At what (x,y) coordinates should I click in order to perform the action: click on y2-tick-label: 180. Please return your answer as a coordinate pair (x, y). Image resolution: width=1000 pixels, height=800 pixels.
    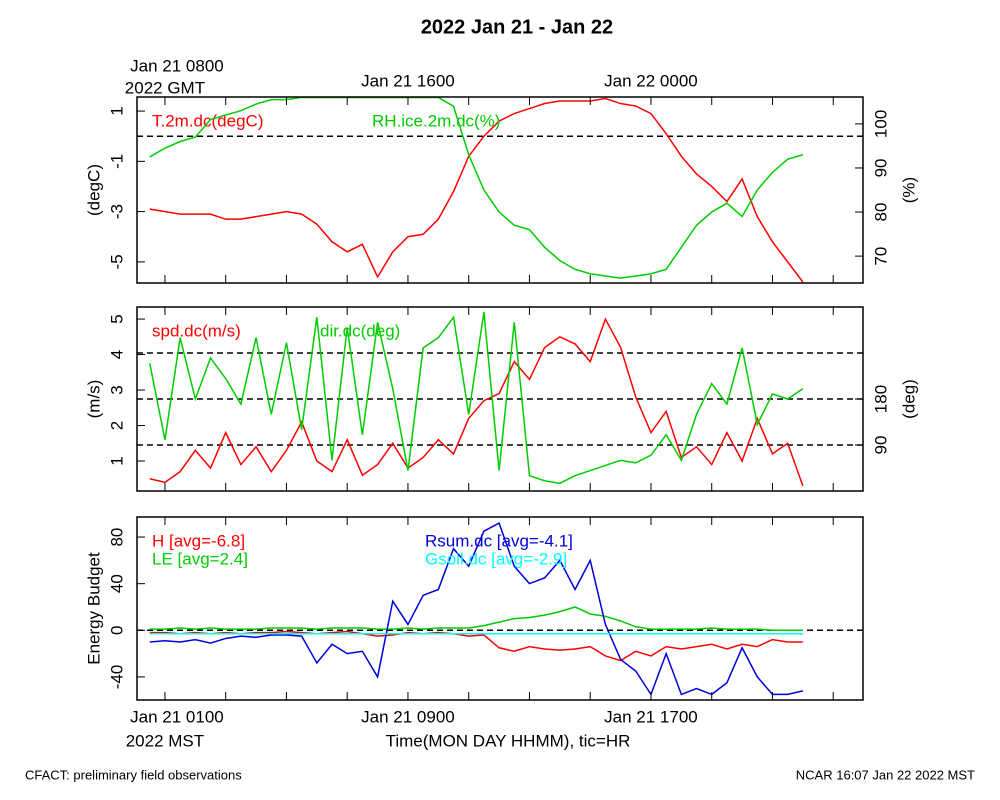
    Looking at the image, I should click on (880, 399).